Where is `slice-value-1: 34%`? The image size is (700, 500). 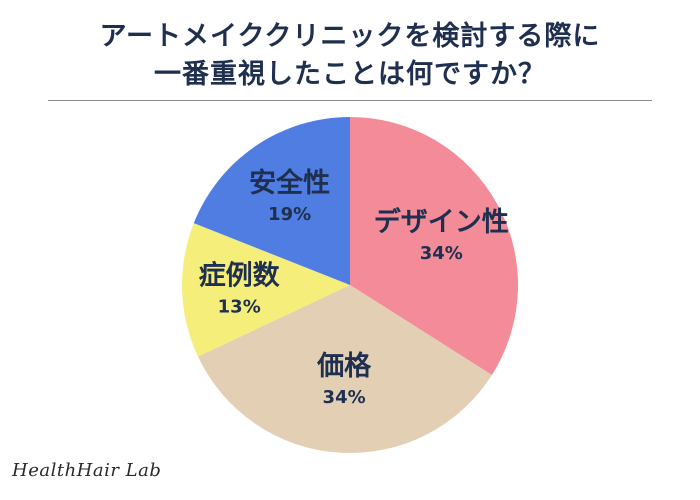 slice-value-1: 34% is located at coordinates (344, 397).